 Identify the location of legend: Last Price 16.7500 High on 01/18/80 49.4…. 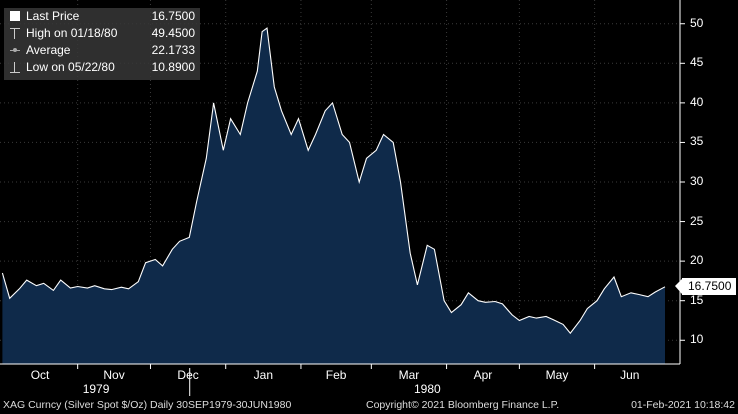
(102, 44).